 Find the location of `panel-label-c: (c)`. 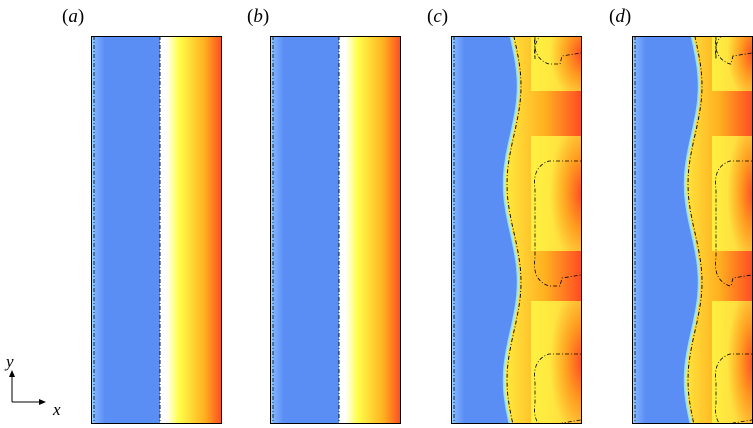

panel-label-c: (c) is located at coordinates (438, 16).